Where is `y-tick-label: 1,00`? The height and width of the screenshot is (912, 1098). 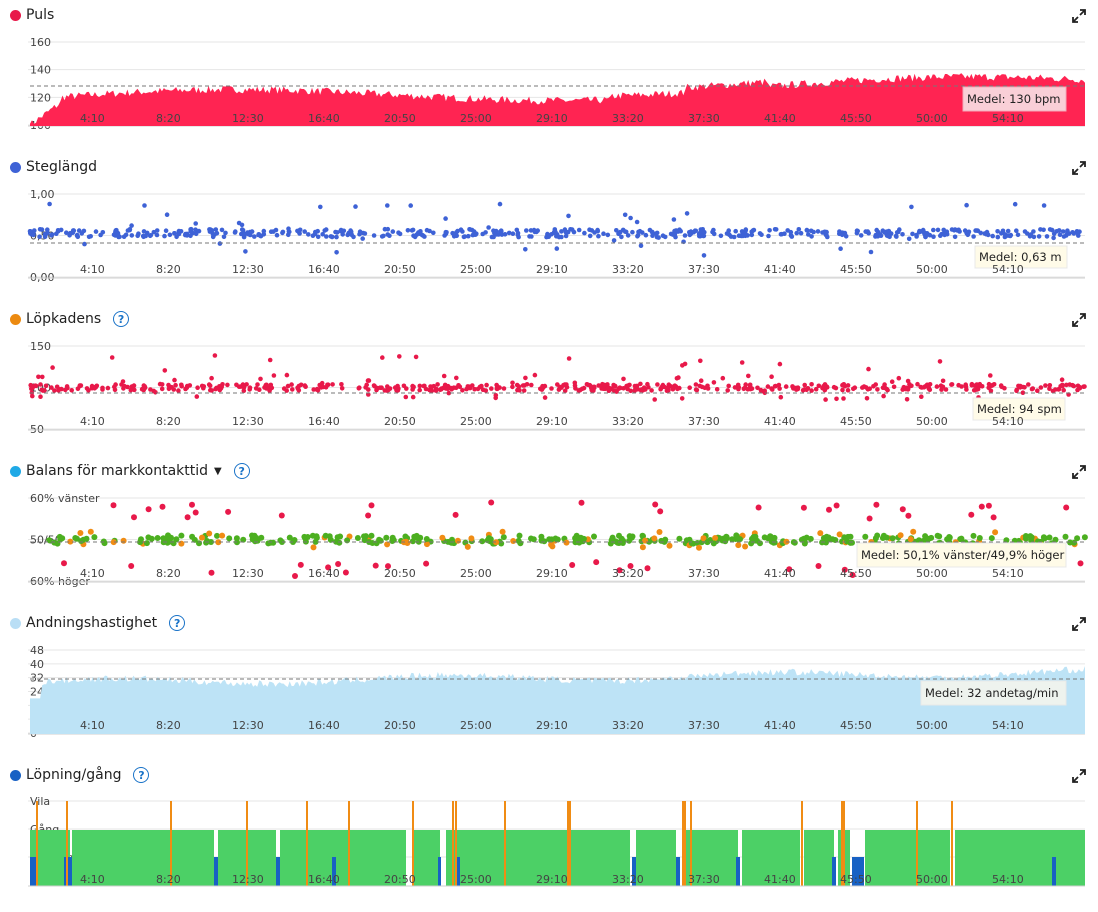 y-tick-label: 1,00 is located at coordinates (42, 194).